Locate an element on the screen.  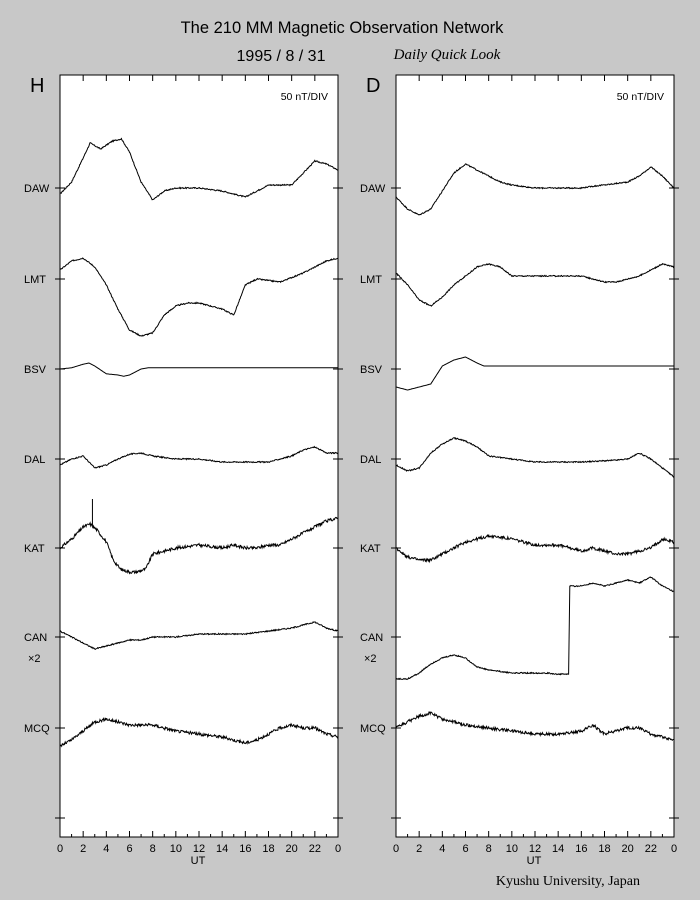
plot-subtitle: Daily Quick Look is located at coordinates (447, 55).